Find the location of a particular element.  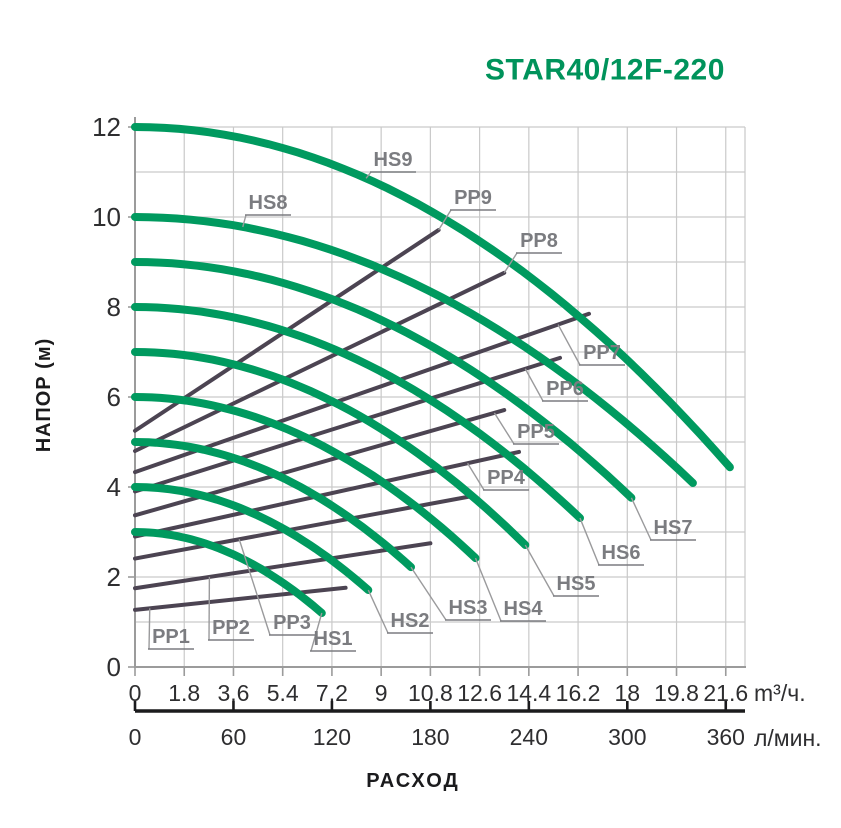

leader-HS1 is located at coordinates (316, 632).